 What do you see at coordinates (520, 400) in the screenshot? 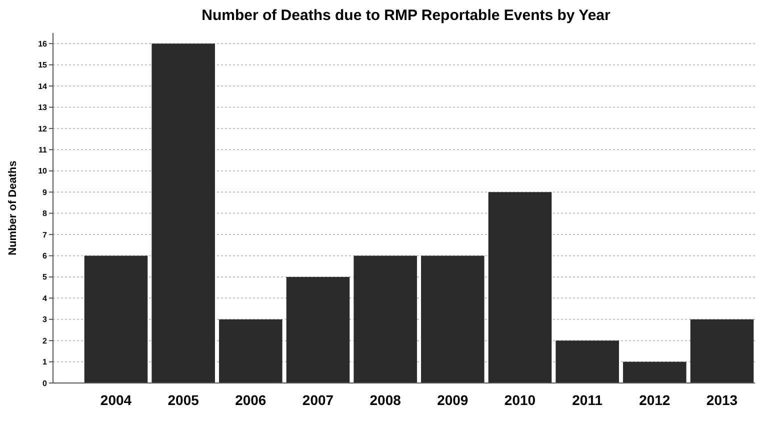
I see `x-tick-label: 2010` at bounding box center [520, 400].